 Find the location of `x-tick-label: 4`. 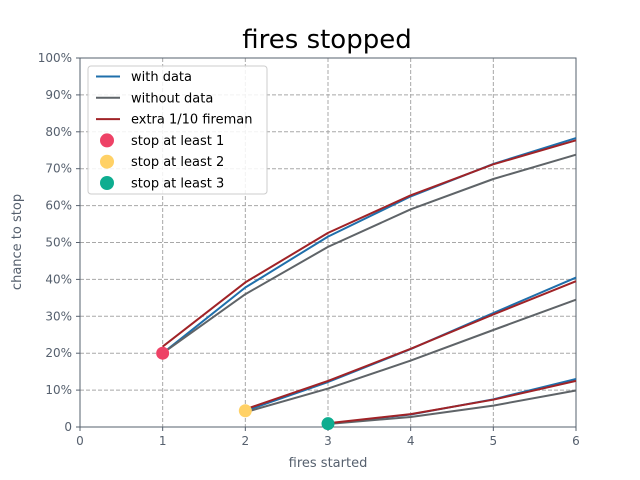

x-tick-label: 4 is located at coordinates (411, 441).